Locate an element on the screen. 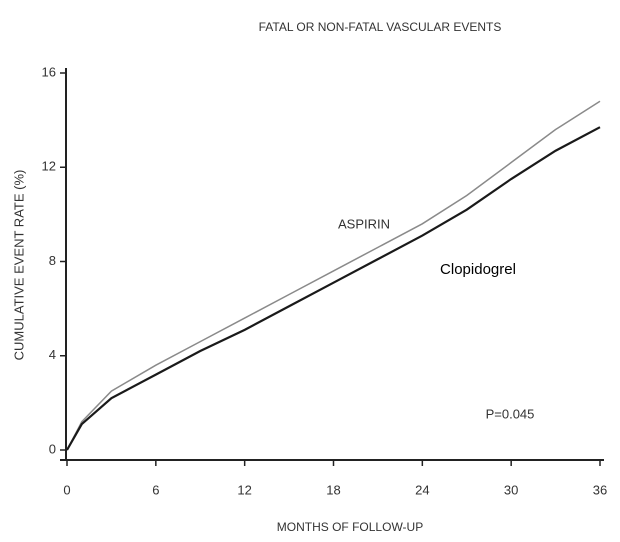 The width and height of the screenshot is (620, 542). x-tick-label: 24 is located at coordinates (422, 489).